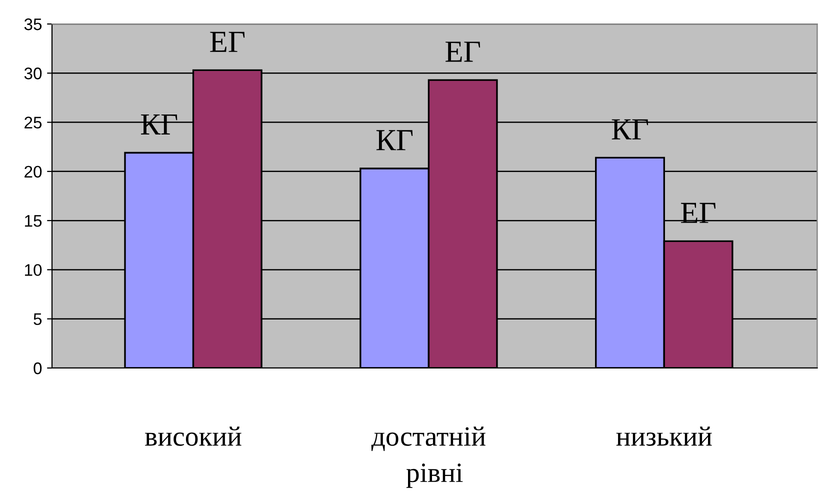 This screenshot has width=818, height=501. Describe the element at coordinates (38, 368) in the screenshot. I see `y-tick-label: 0` at that location.